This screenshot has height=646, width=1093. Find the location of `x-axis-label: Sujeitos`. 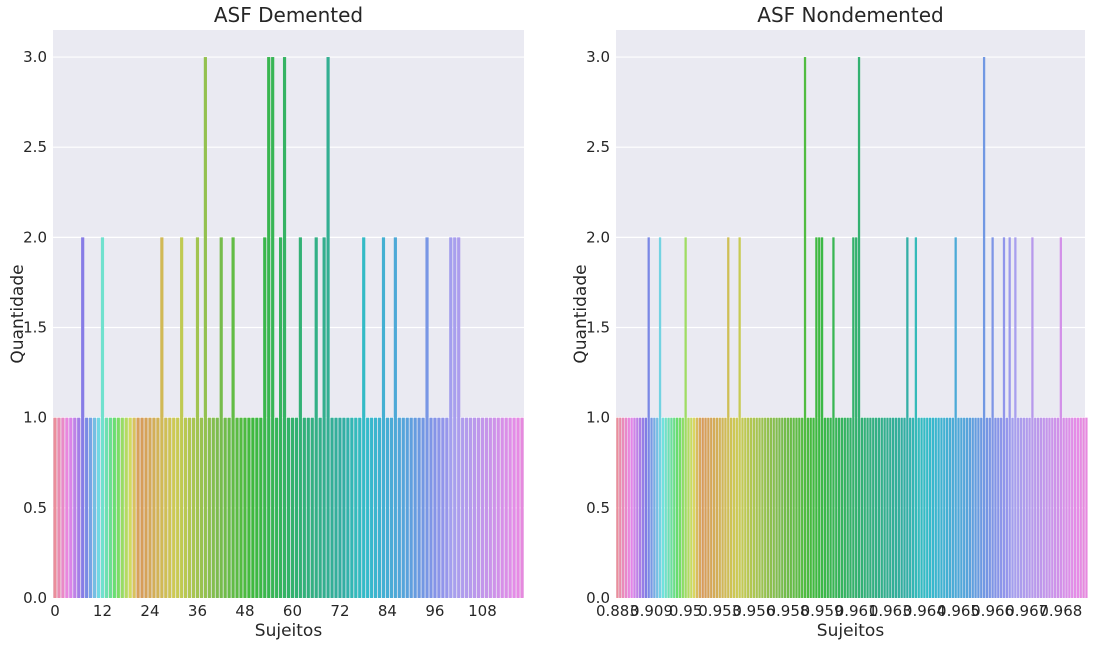

x-axis-label: Sujeitos is located at coordinates (851, 631).